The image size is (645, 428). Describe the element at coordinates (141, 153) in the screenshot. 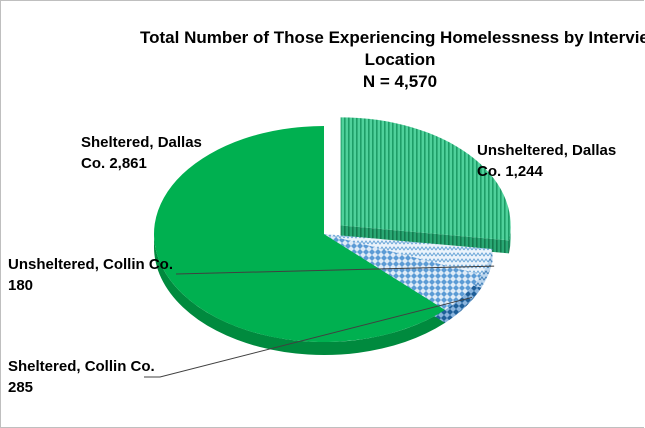

I see `label-sheltered-dallas: Sheltered, Dallas Co. 2,861` at that location.